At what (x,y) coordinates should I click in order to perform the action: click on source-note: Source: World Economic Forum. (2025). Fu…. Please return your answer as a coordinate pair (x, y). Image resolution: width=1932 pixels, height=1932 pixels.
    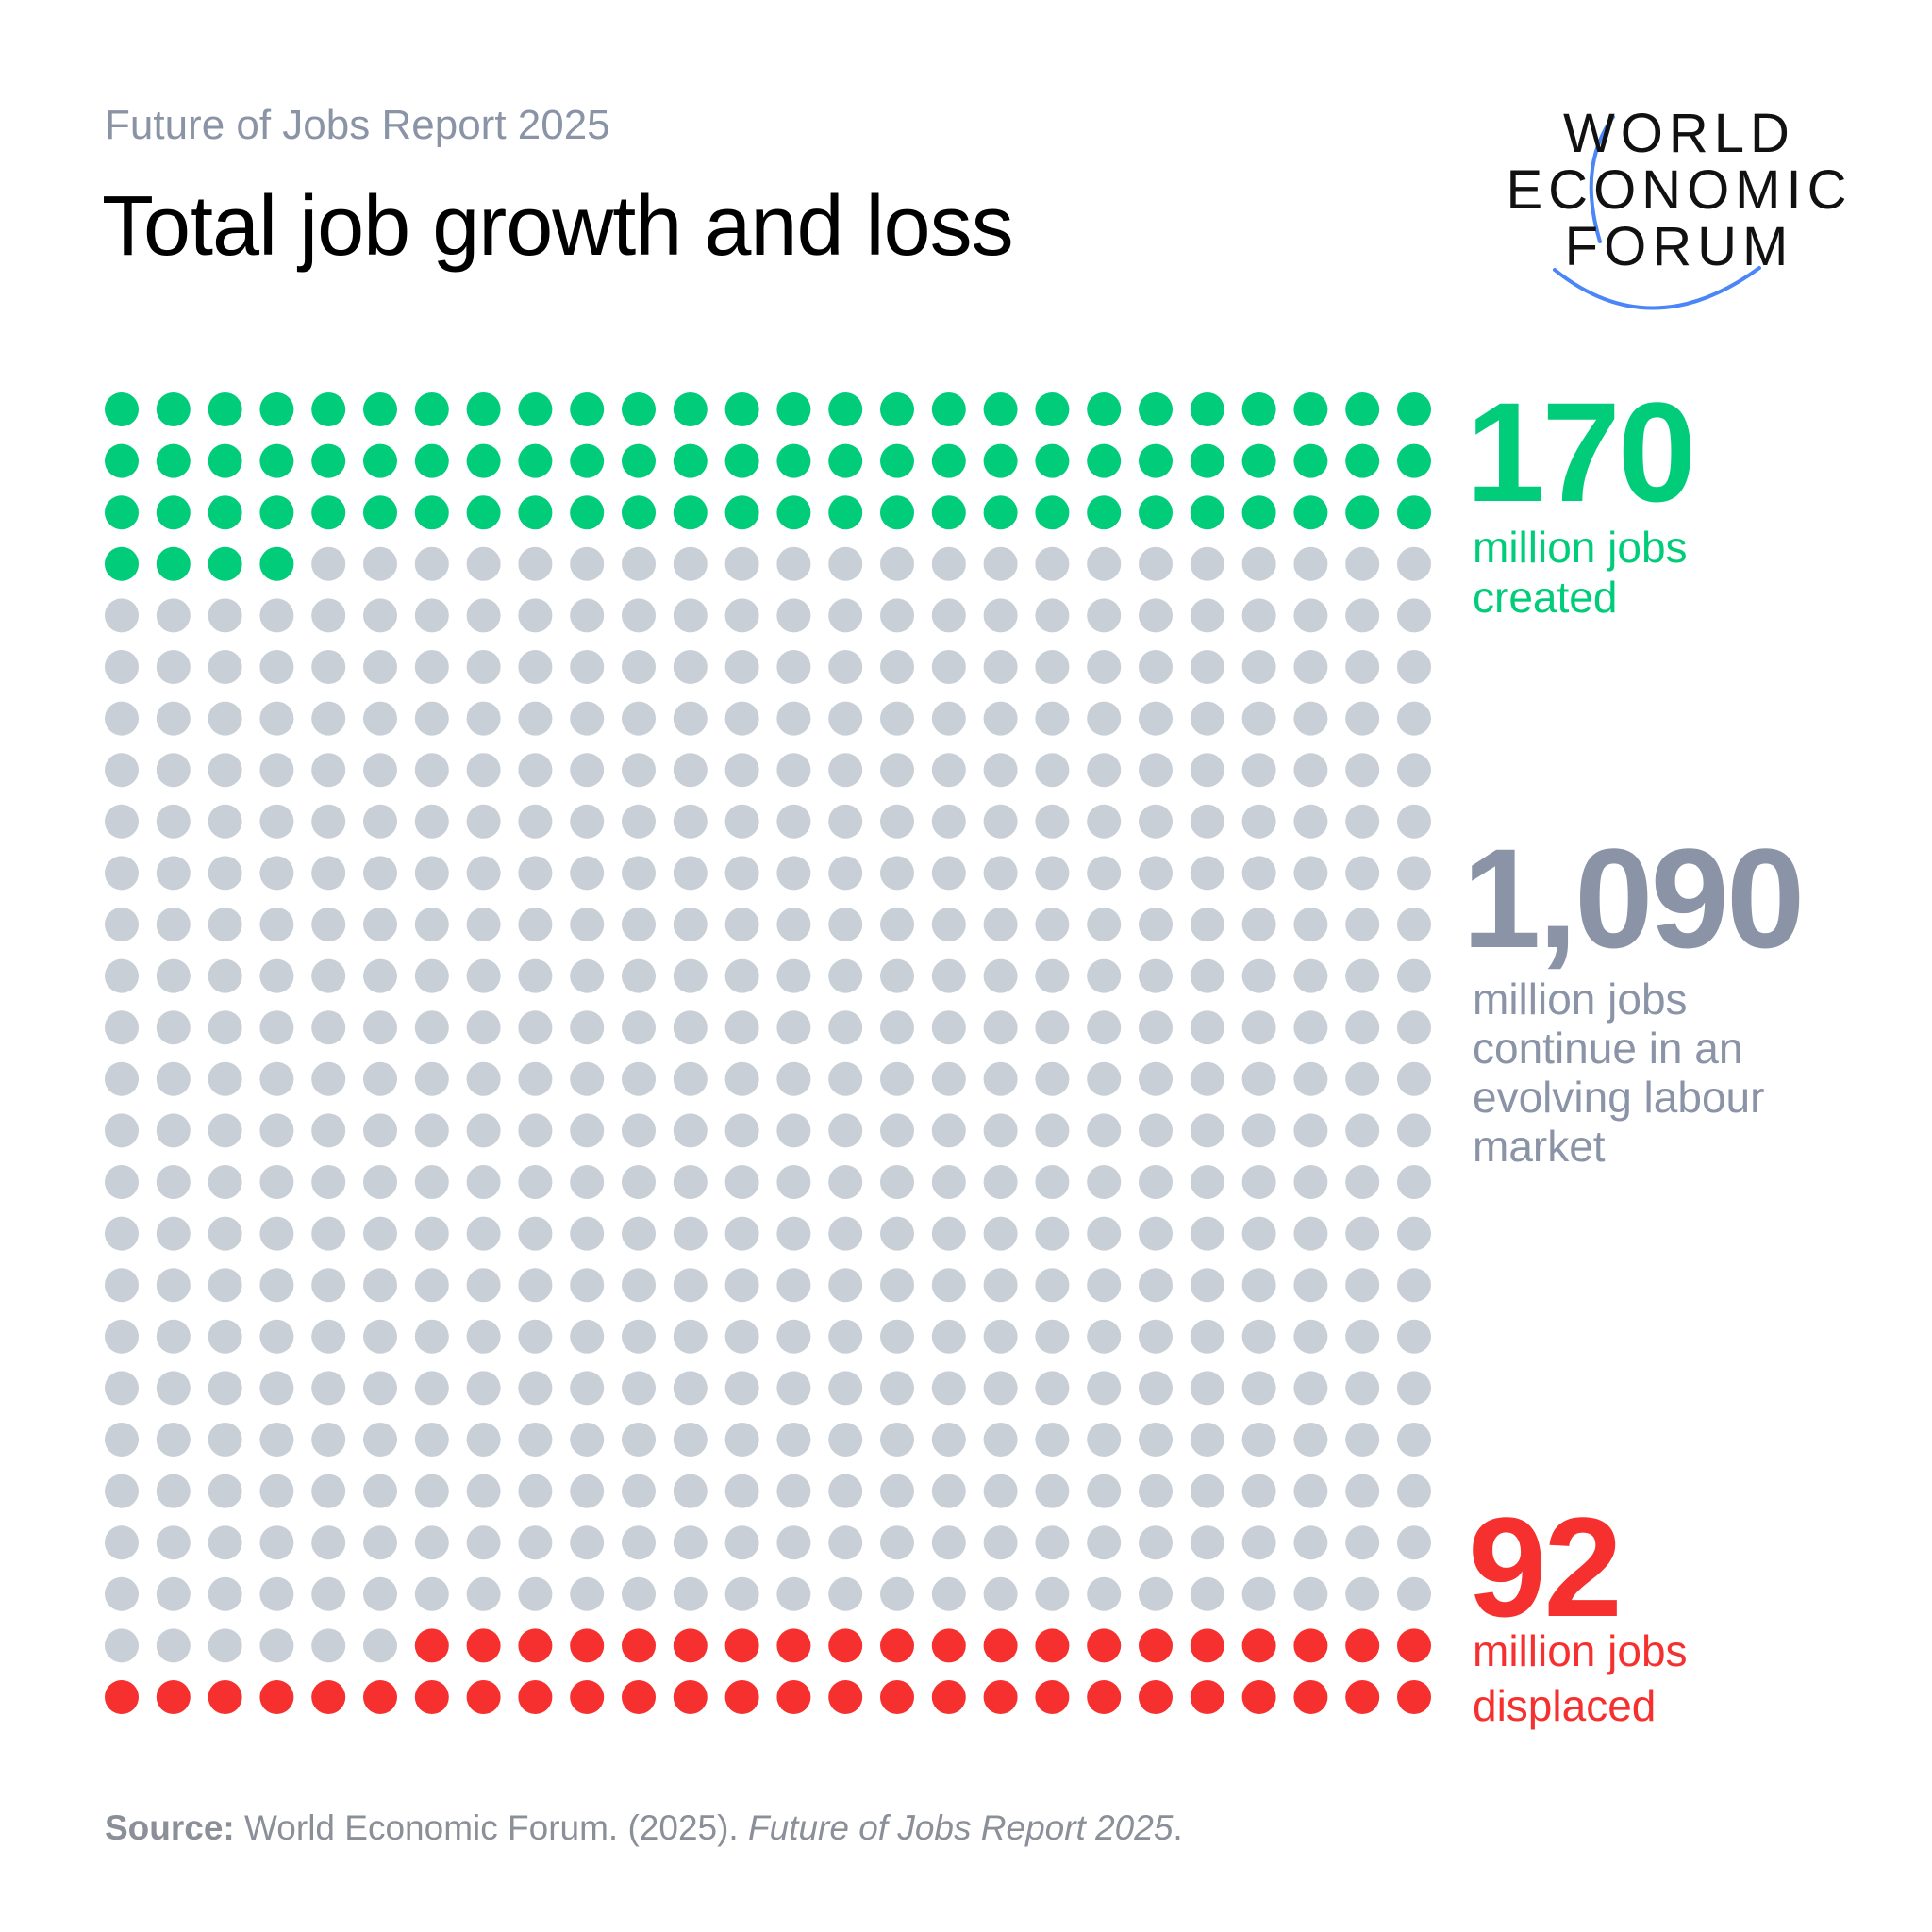
    Looking at the image, I should click on (644, 1828).